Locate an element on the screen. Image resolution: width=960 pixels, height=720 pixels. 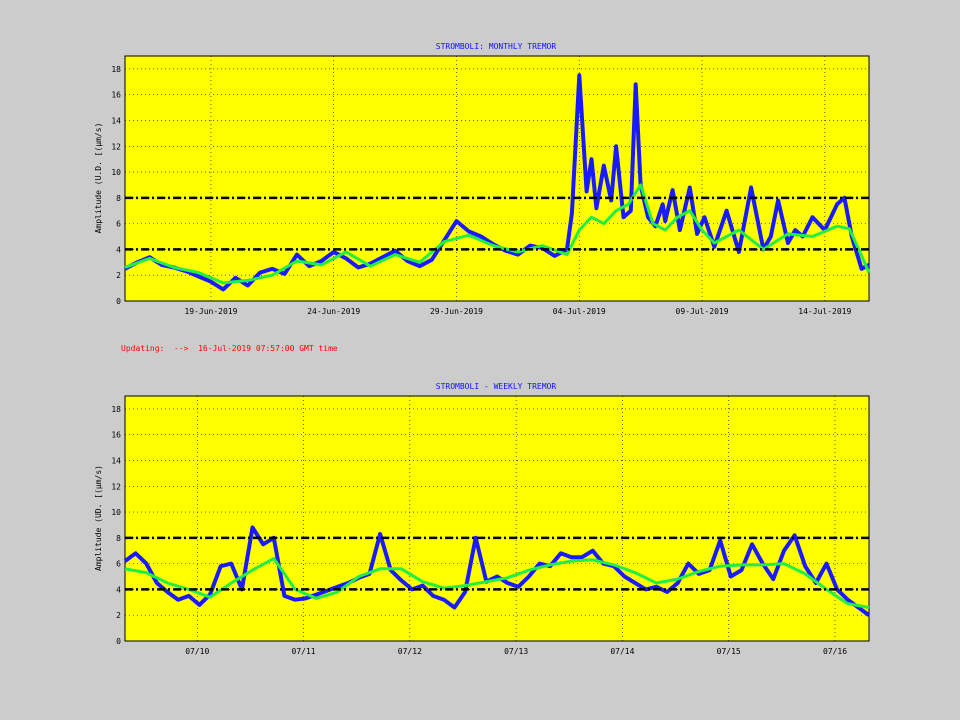
x-tick-label: 07/13 is located at coordinates (516, 651).